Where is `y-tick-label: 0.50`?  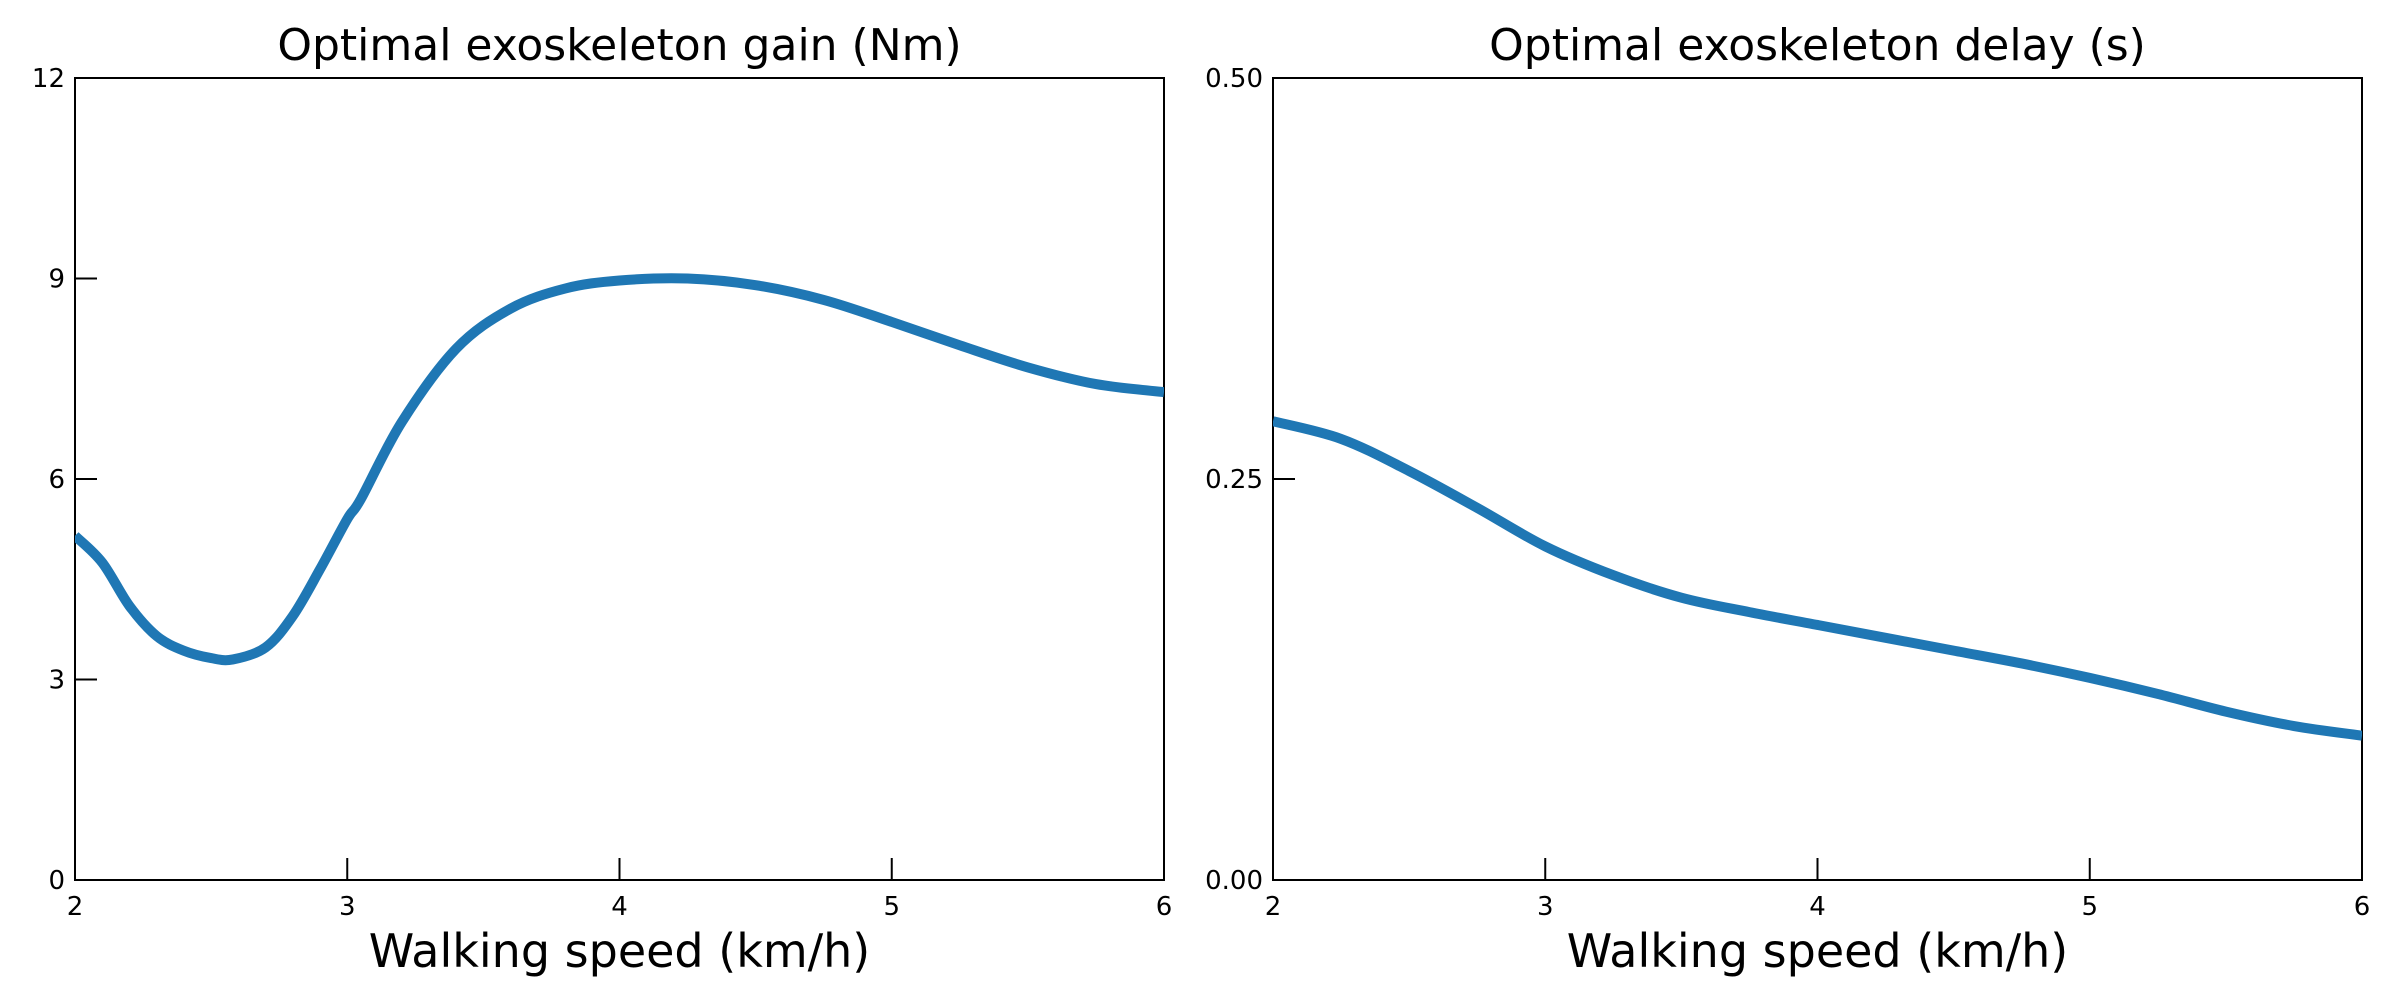 y-tick-label: 0.50 is located at coordinates (1234, 79).